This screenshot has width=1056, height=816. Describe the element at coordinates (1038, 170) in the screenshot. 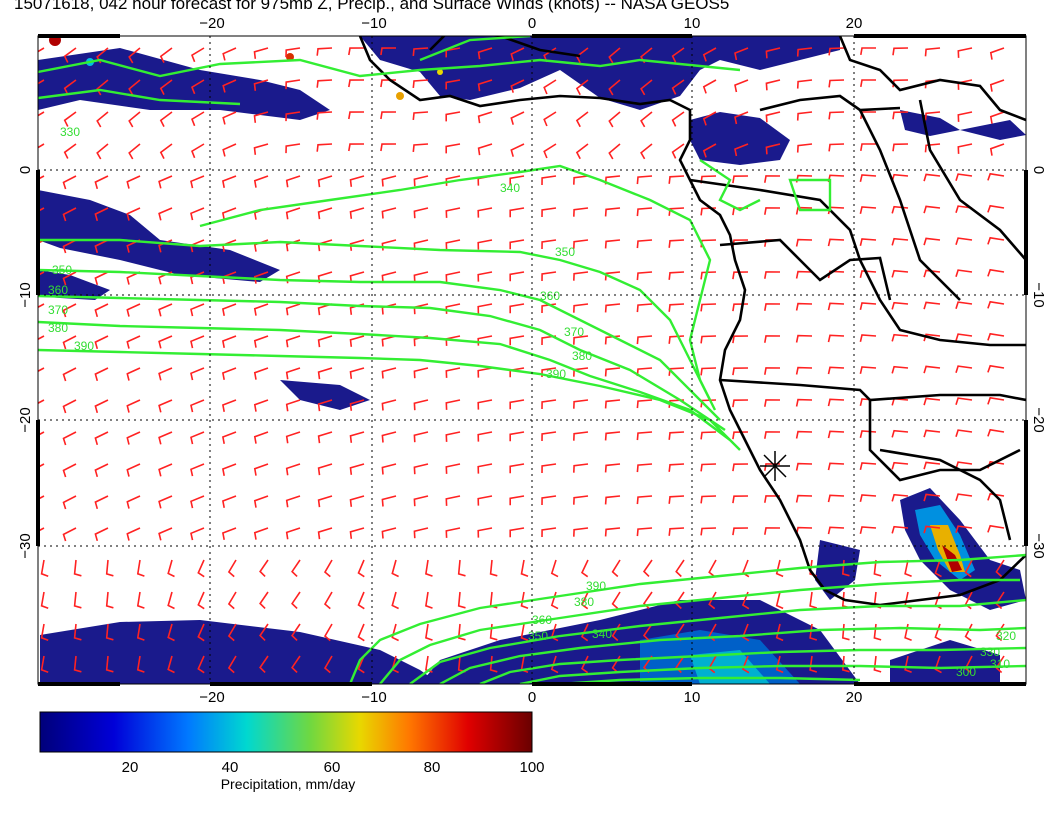

I see `lat-tick-right: 0` at that location.